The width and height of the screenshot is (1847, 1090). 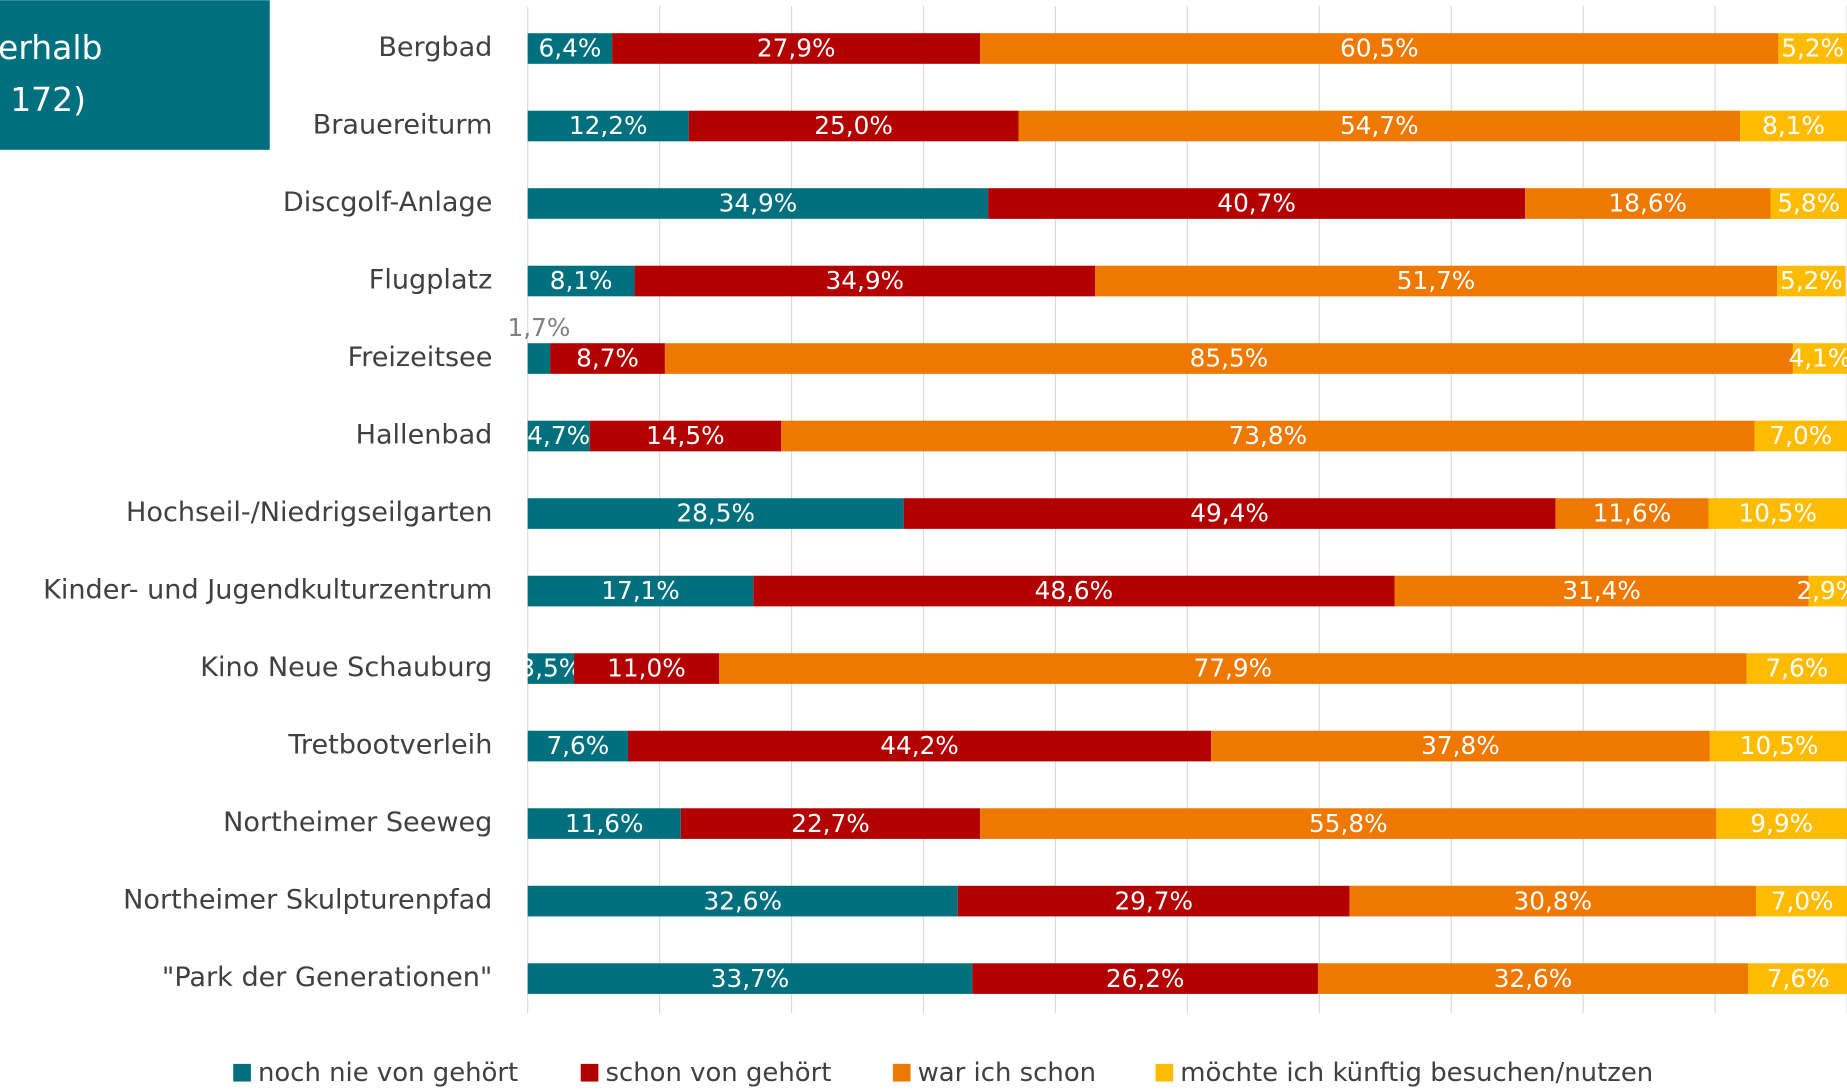 I want to click on value-label: 44,2%, so click(x=919, y=745).